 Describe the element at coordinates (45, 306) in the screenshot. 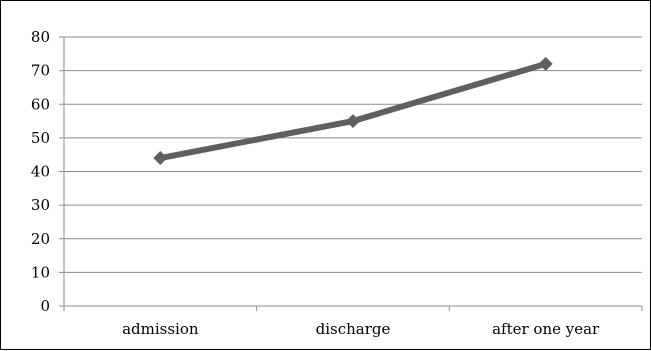

I see `y-tick-label: 0` at that location.